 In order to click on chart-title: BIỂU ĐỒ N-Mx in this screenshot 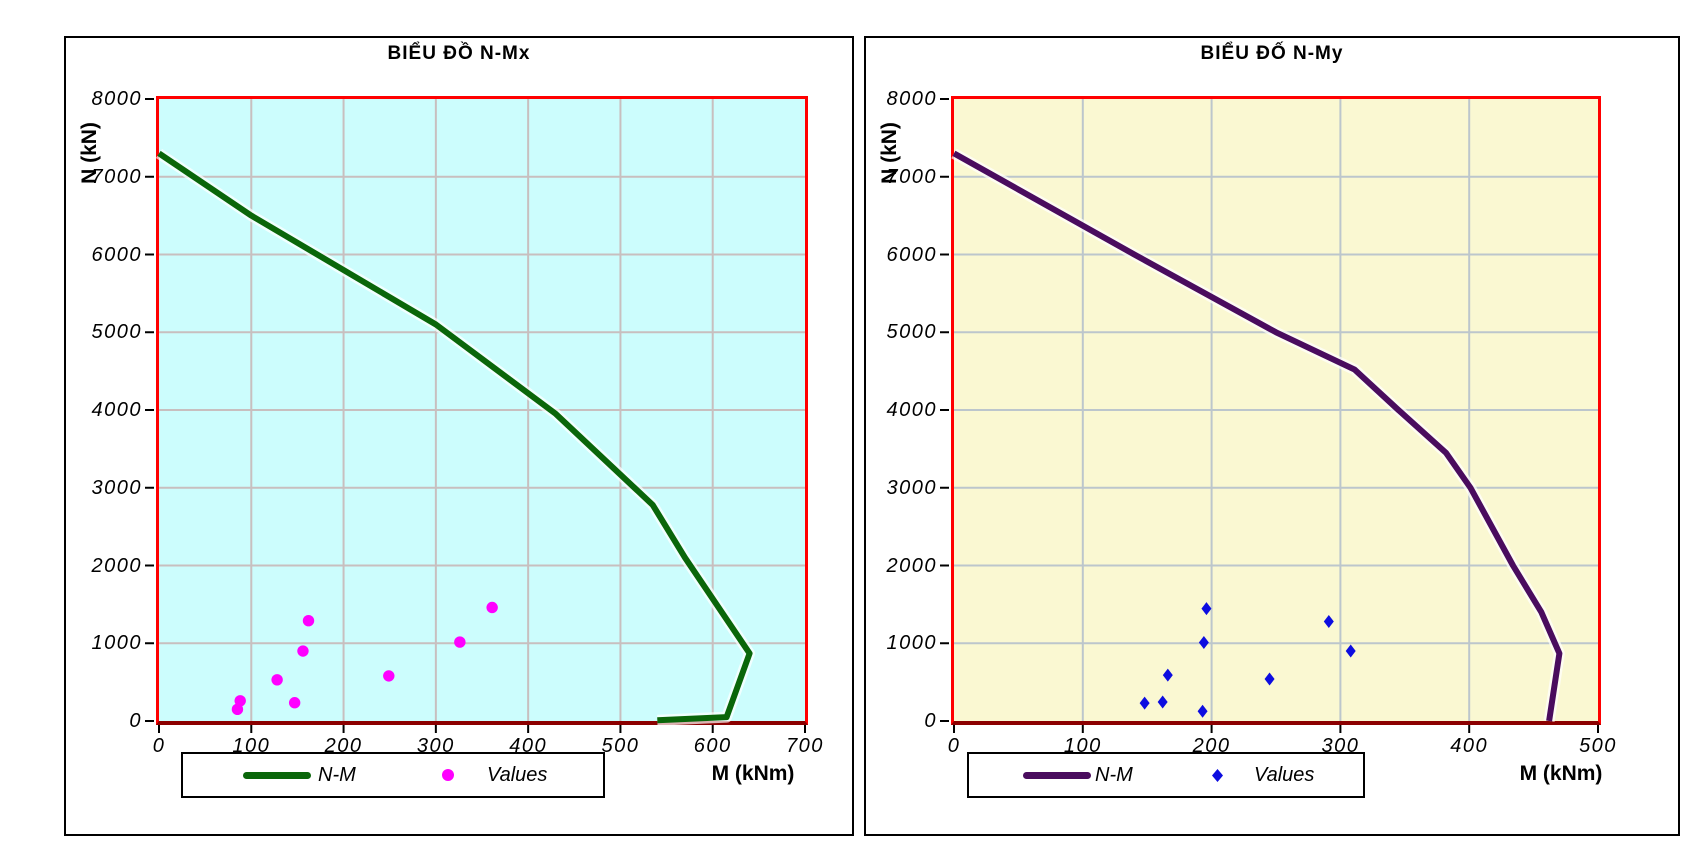, I will do `click(459, 53)`.